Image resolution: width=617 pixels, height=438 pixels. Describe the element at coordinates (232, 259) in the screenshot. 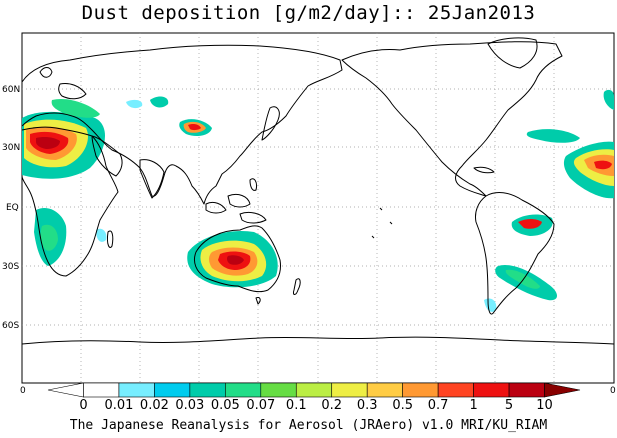

I see `dust-australia` at that location.